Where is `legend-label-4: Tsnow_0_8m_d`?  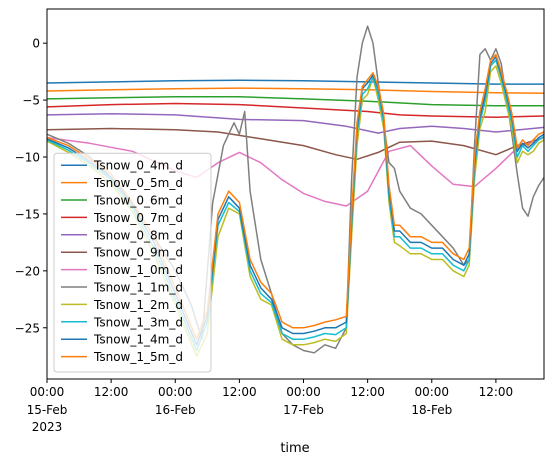
legend-label-4: Tsnow_0_8m_d is located at coordinates (138, 235).